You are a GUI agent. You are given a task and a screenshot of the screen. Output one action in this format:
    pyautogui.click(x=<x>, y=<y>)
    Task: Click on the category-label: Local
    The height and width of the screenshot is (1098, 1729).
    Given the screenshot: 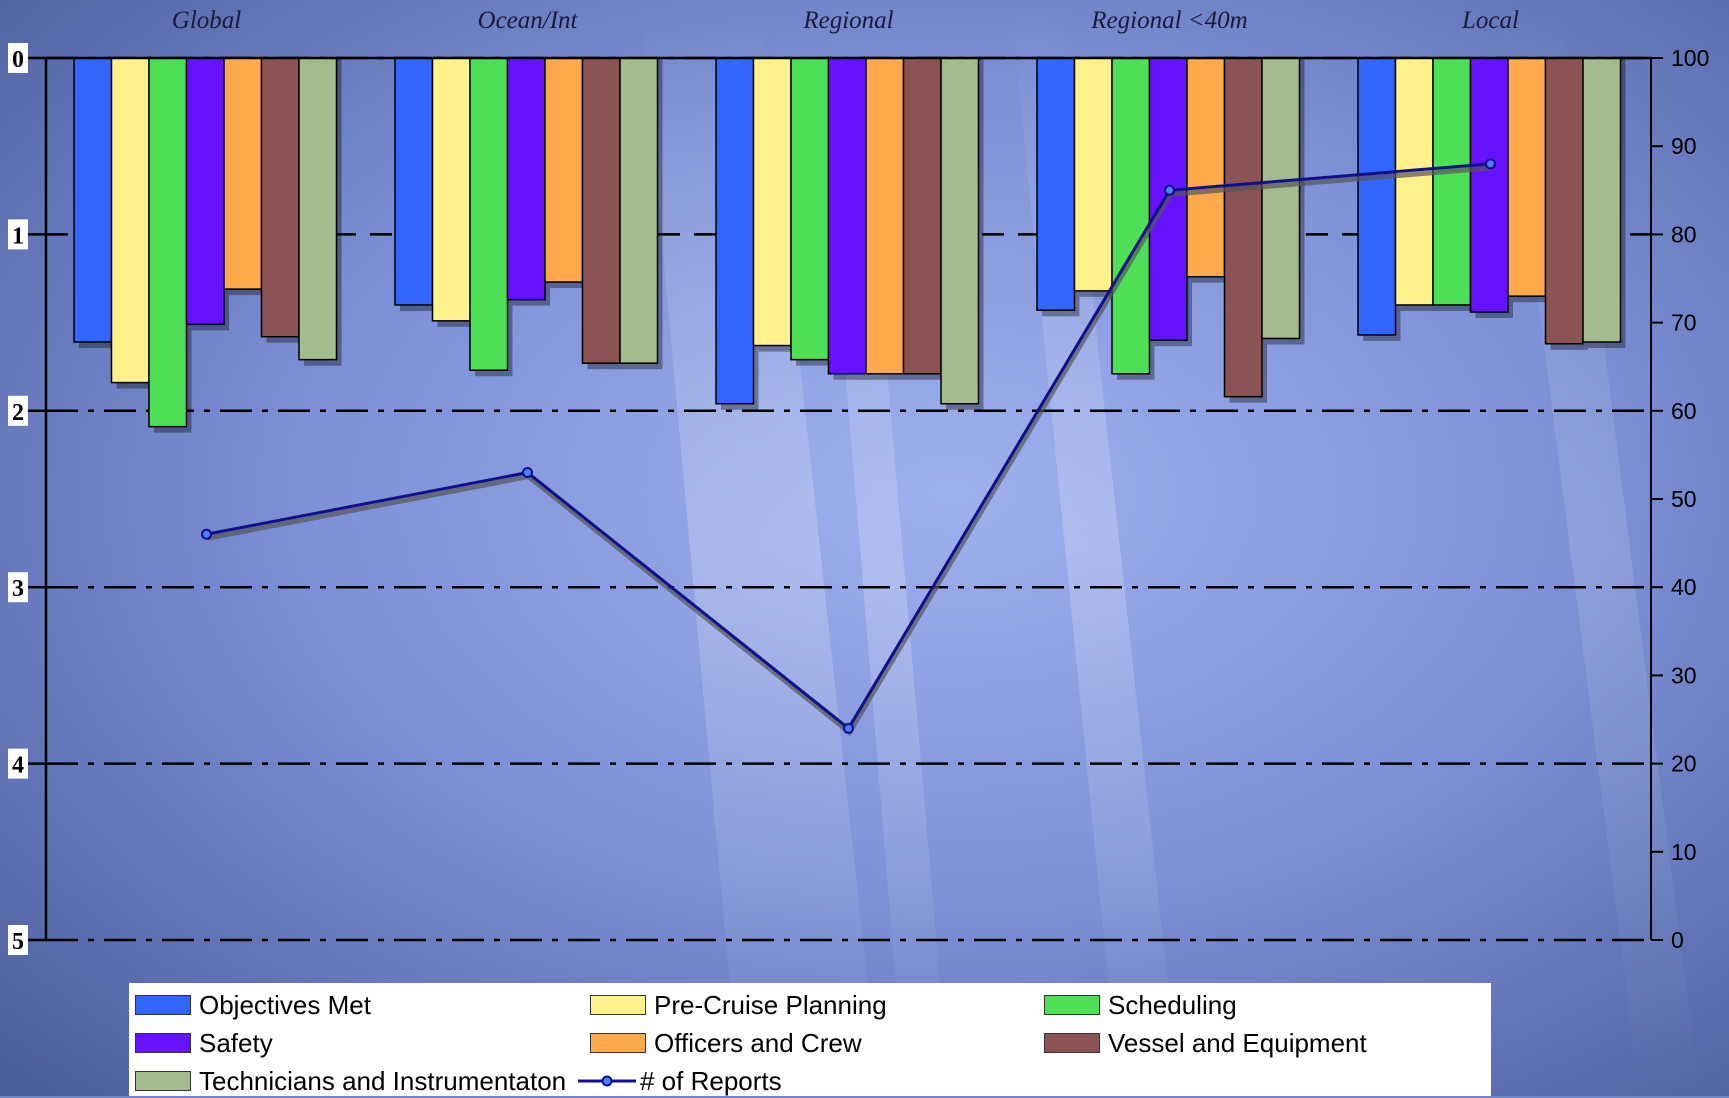 What is the action you would take?
    pyautogui.click(x=1490, y=20)
    